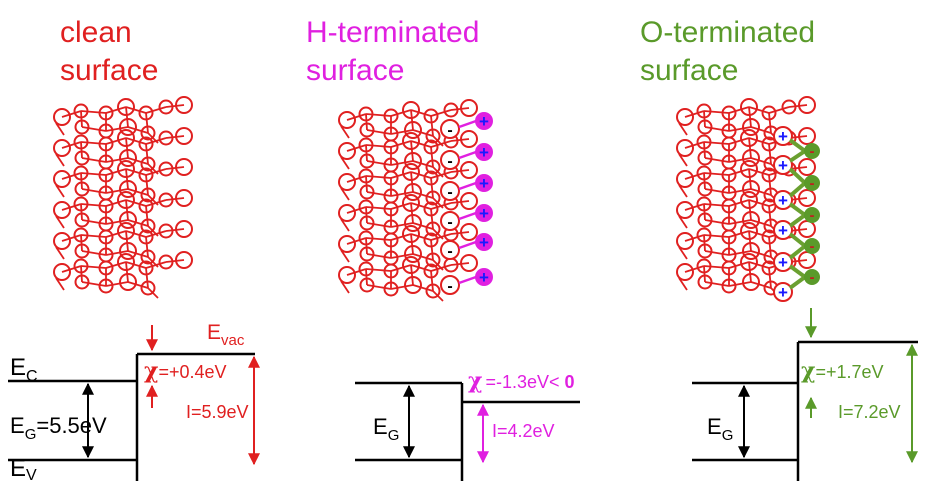  I want to click on oxygen-atom, so click(812, 246).